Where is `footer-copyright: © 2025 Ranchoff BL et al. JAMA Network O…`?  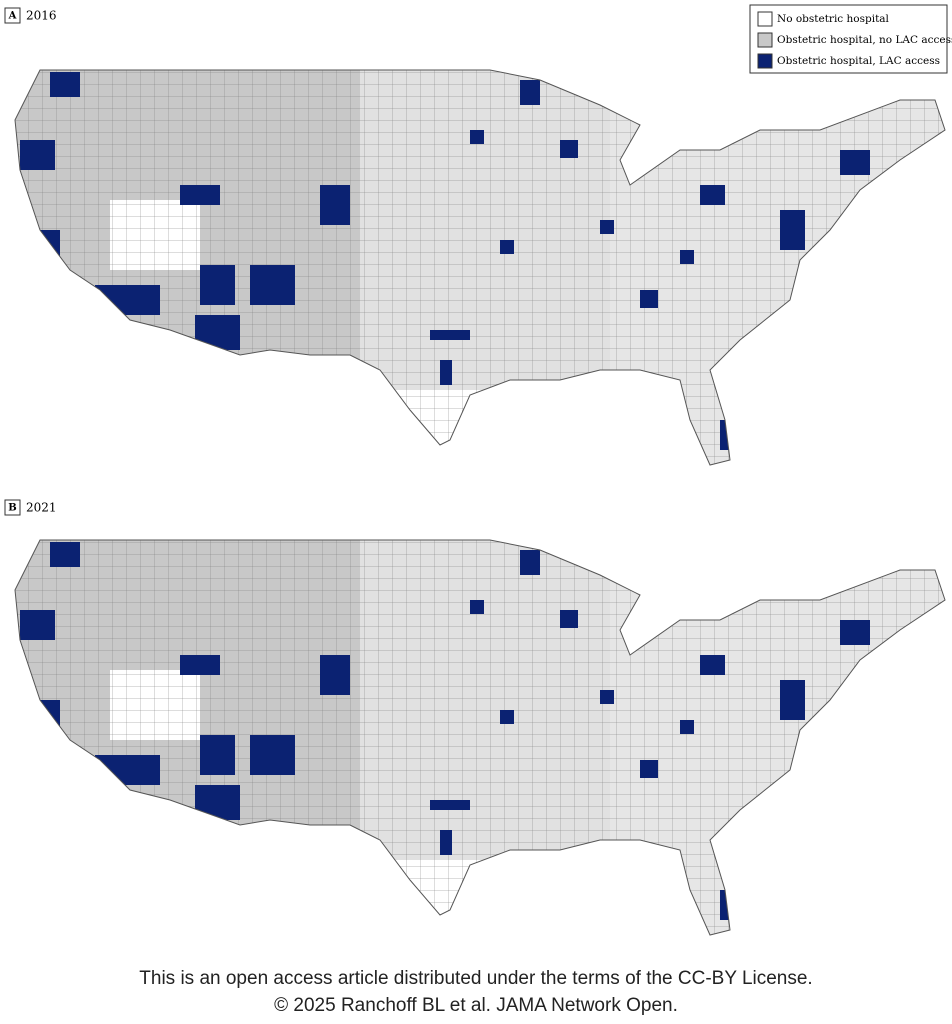
footer-copyright: © 2025 Ranchoff BL et al. JAMA Network O… is located at coordinates (476, 1005).